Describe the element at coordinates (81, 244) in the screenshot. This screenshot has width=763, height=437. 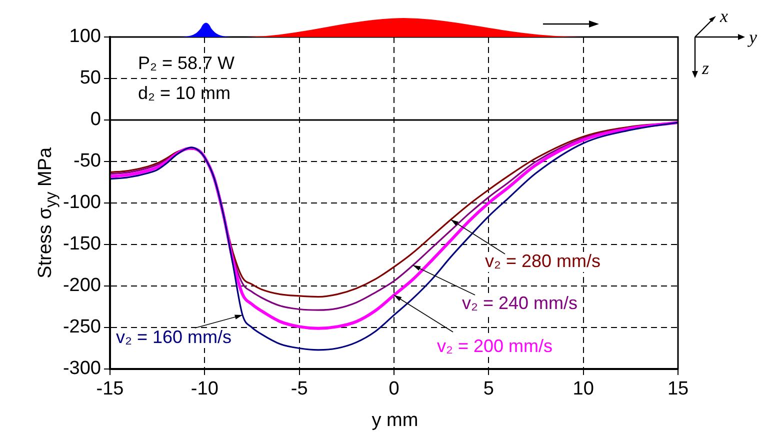
I see `y-tick-label: -150` at that location.